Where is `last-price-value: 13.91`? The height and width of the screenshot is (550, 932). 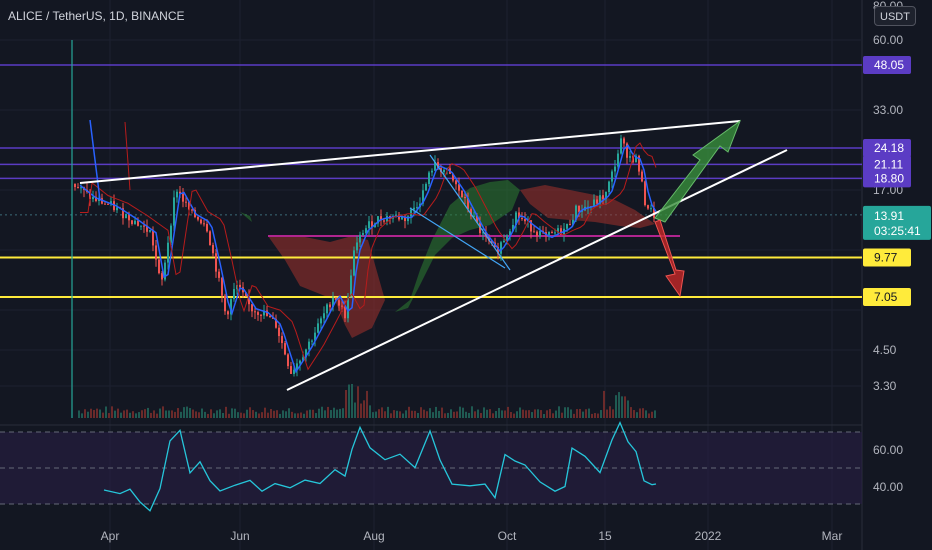 last-price-value: 13.91 is located at coordinates (889, 216).